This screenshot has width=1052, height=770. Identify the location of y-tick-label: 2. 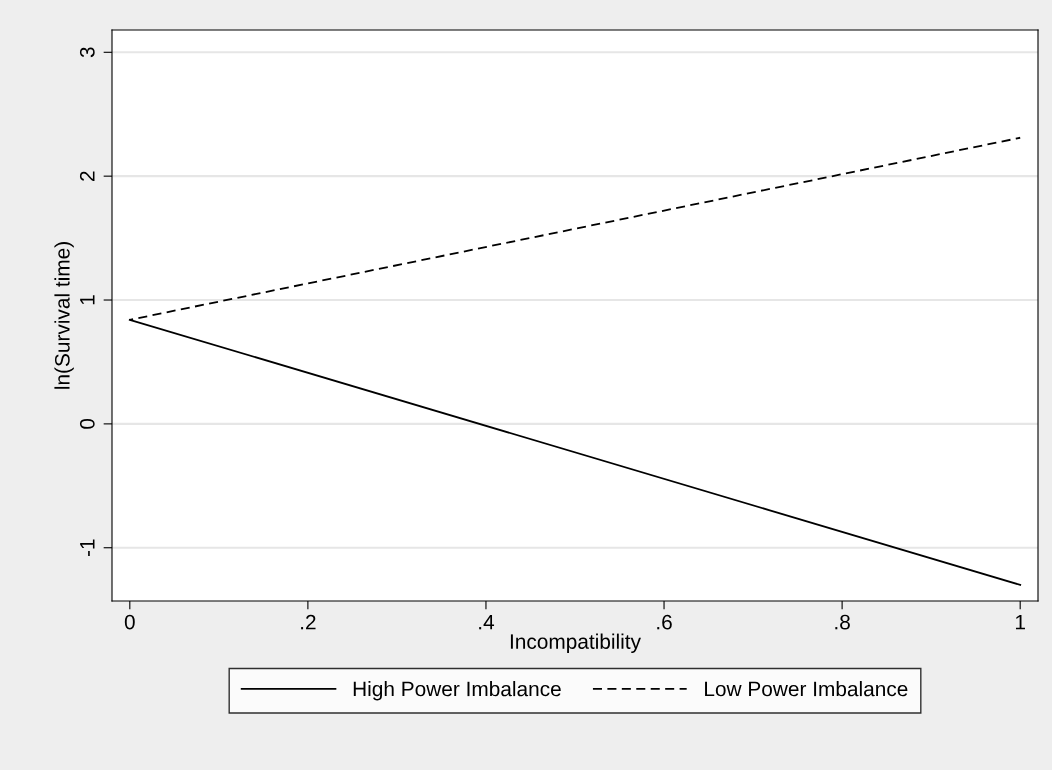
(87, 176).